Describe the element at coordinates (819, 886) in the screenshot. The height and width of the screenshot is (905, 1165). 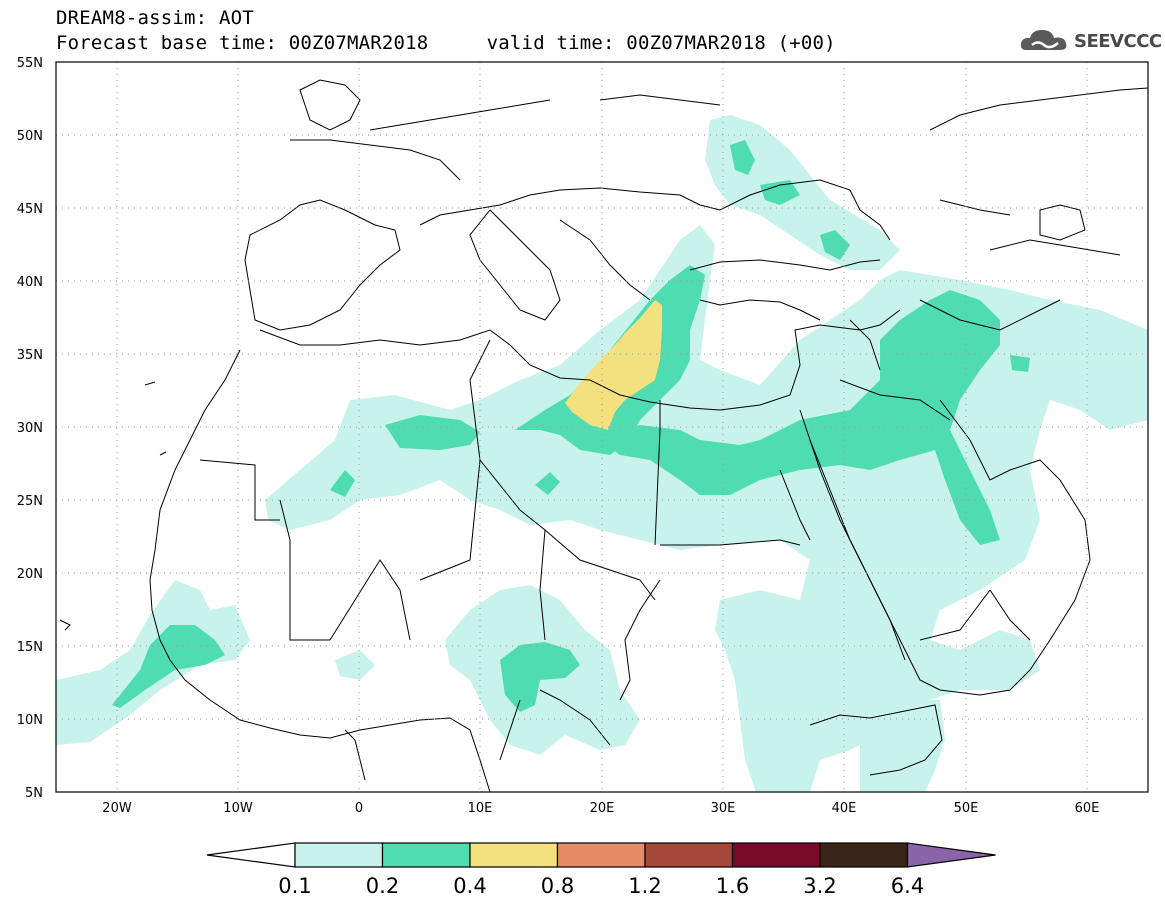
I see `colorbar-level-label: 3.2` at that location.